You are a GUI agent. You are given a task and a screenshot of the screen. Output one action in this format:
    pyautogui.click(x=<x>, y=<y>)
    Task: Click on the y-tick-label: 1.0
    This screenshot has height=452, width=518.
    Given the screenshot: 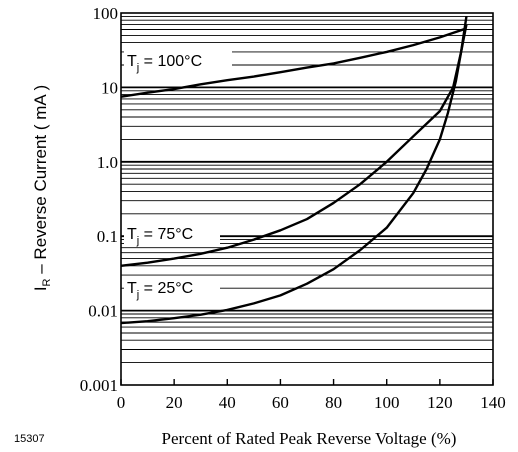 What is the action you would take?
    pyautogui.click(x=107, y=162)
    